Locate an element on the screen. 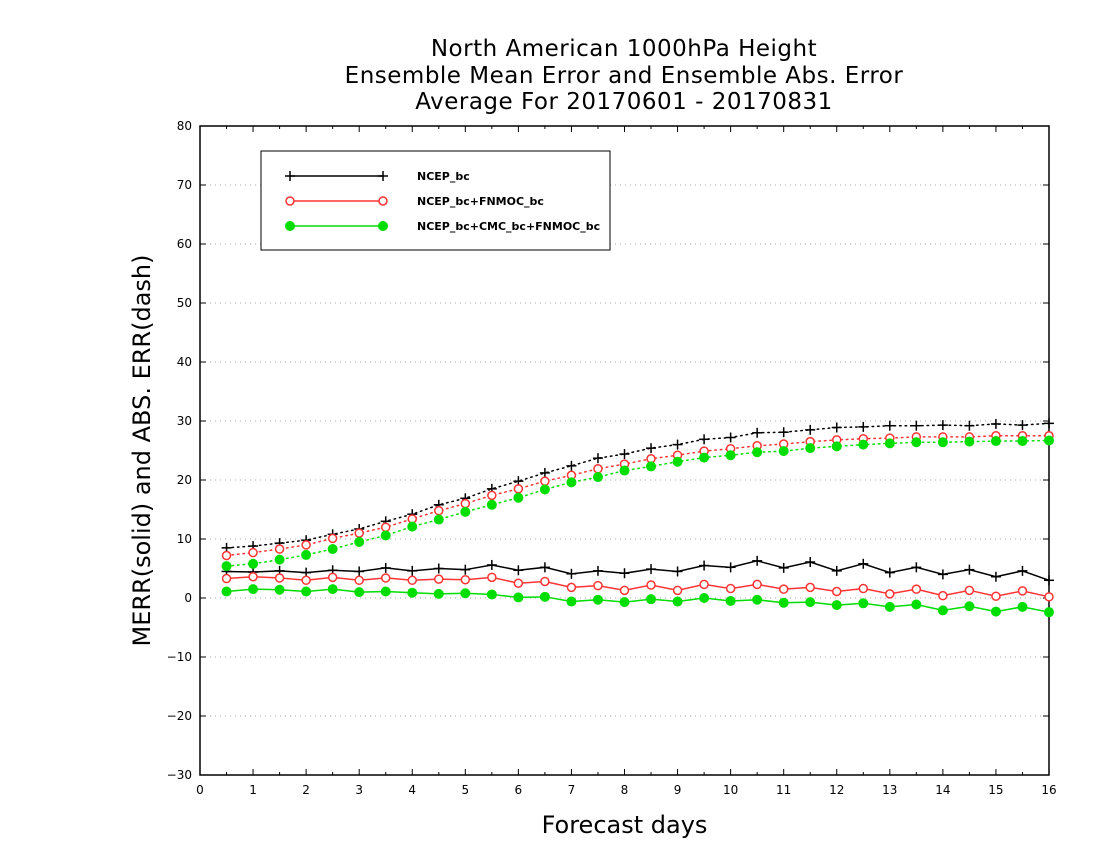 The height and width of the screenshot is (850, 1100). chart-title: North American 1000hPa Height is located at coordinates (624, 49).